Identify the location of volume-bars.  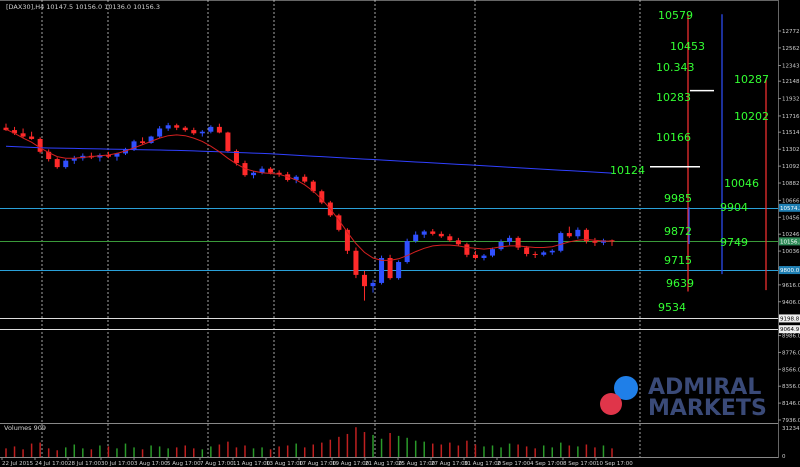
(309, 442).